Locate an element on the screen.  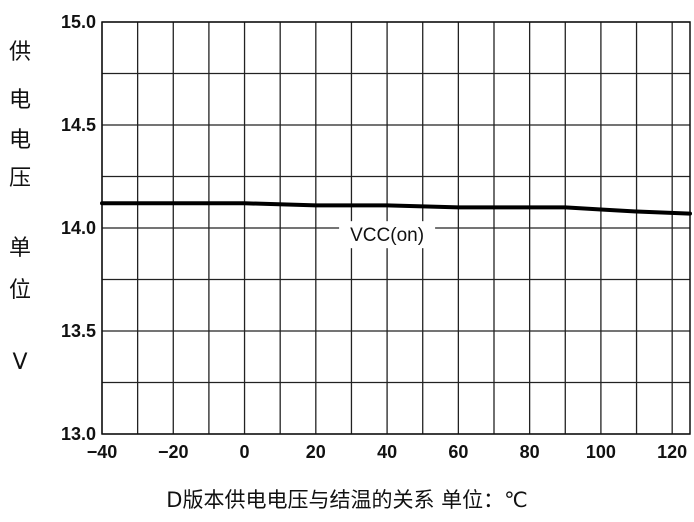
y-axis-label-char: 压 is located at coordinates (19, 178).